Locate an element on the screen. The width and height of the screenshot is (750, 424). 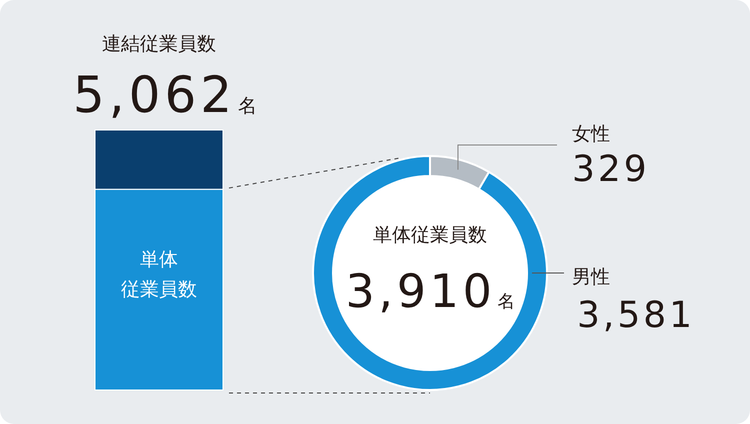
data-label: 329 is located at coordinates (611, 169).